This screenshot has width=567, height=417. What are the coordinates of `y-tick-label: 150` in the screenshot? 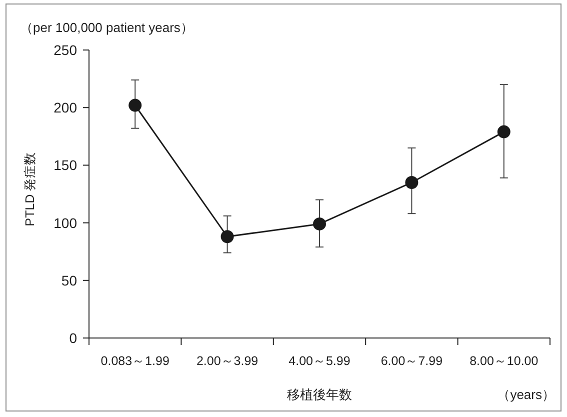 It's located at (66, 165).